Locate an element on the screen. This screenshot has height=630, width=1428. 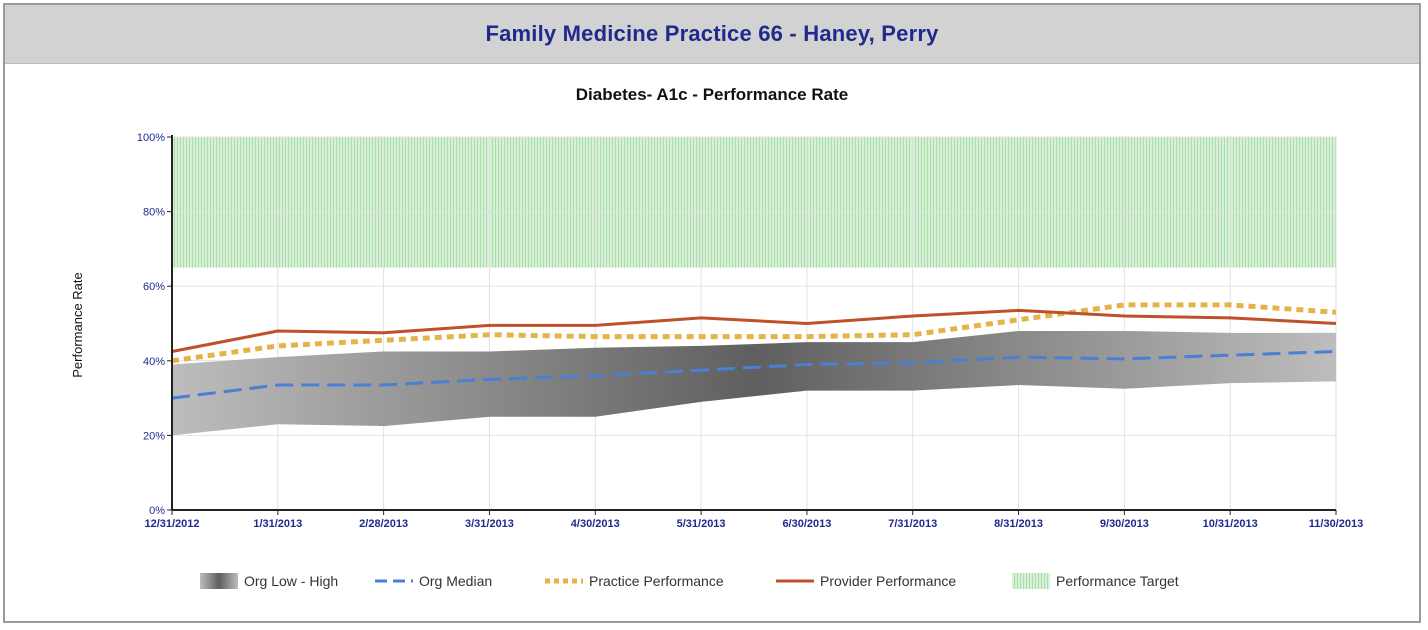
chart-title: Diabetes- A1c - Performance Rate is located at coordinates (712, 94).